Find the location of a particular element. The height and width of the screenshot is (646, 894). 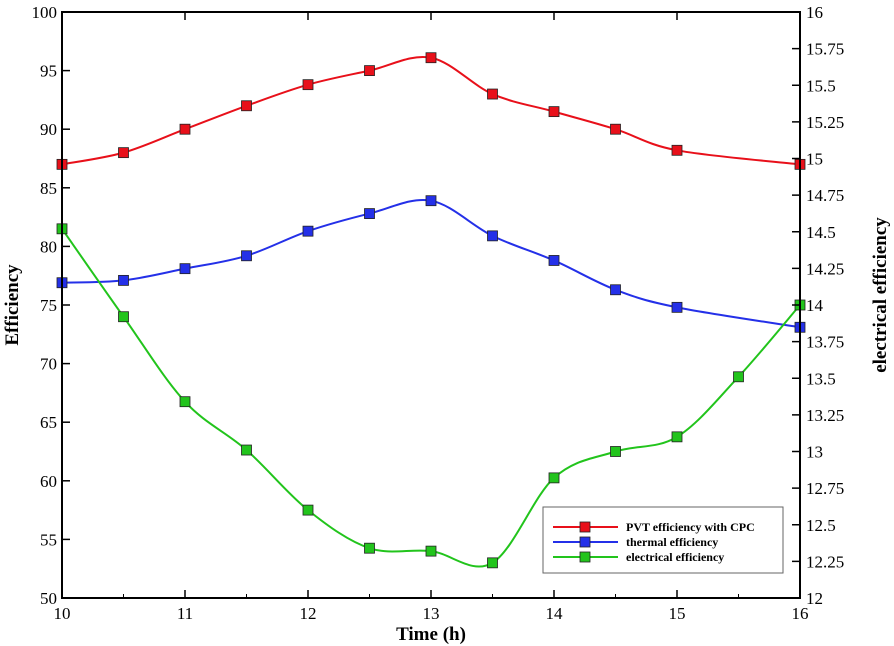

legend-label: electrical efficiency is located at coordinates (675, 557).